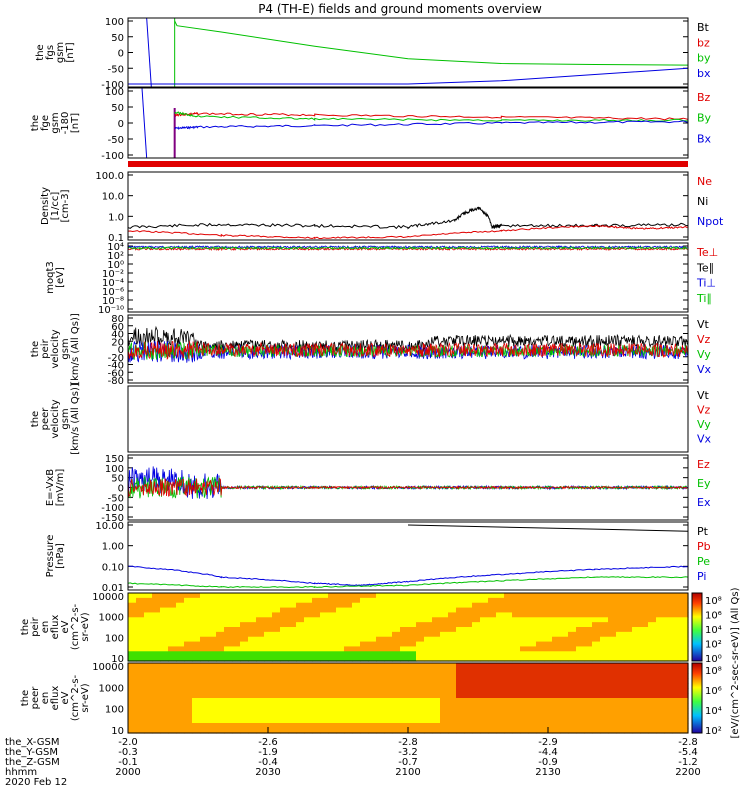  What do you see at coordinates (115, 265) in the screenshot?
I see `y-tick-label: 10⁰` at bounding box center [115, 265].